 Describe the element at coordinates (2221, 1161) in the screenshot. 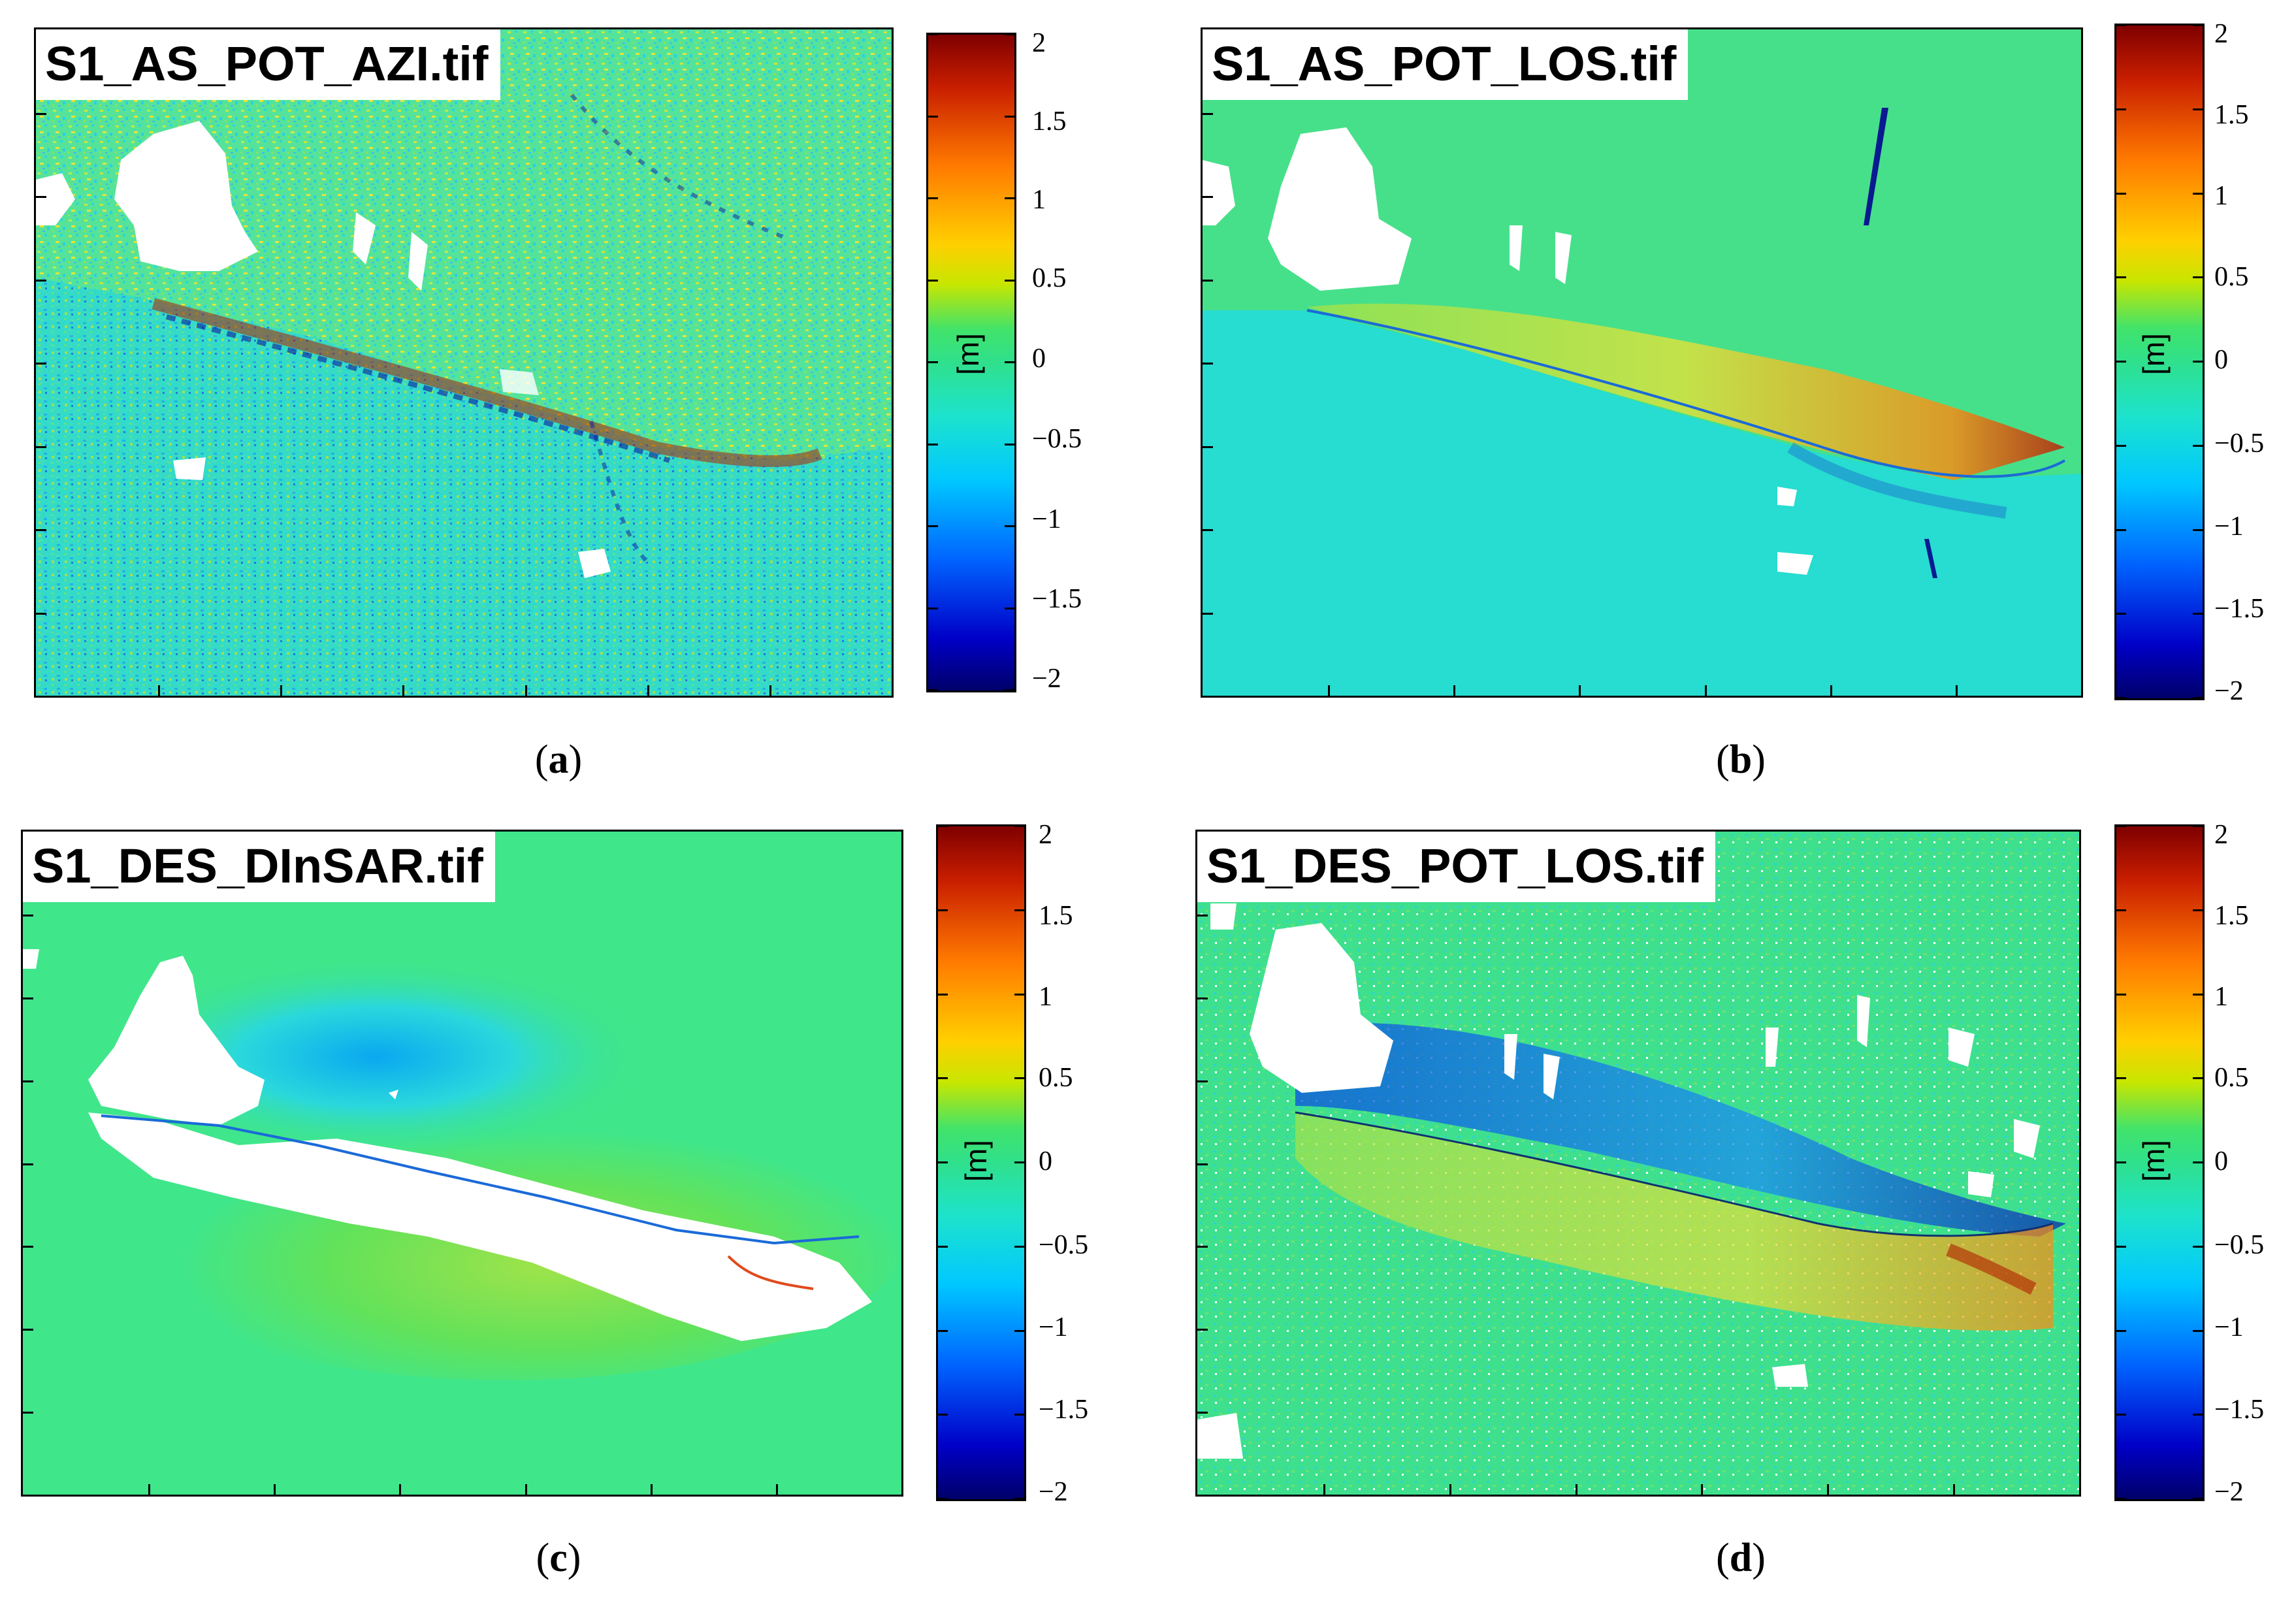

I see `colorbar-tick-d-4: 0` at that location.